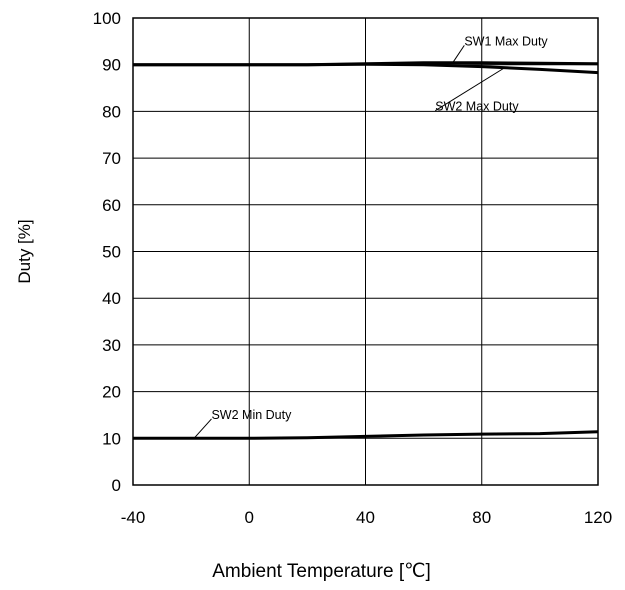 Image resolution: width=625 pixels, height=590 pixels. I want to click on y-tick-label-40: 40, so click(111, 298).